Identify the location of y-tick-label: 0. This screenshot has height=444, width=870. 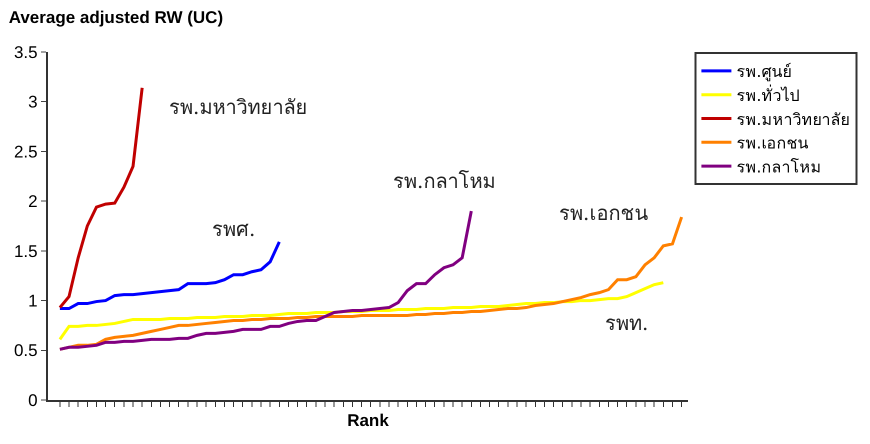
(33, 400).